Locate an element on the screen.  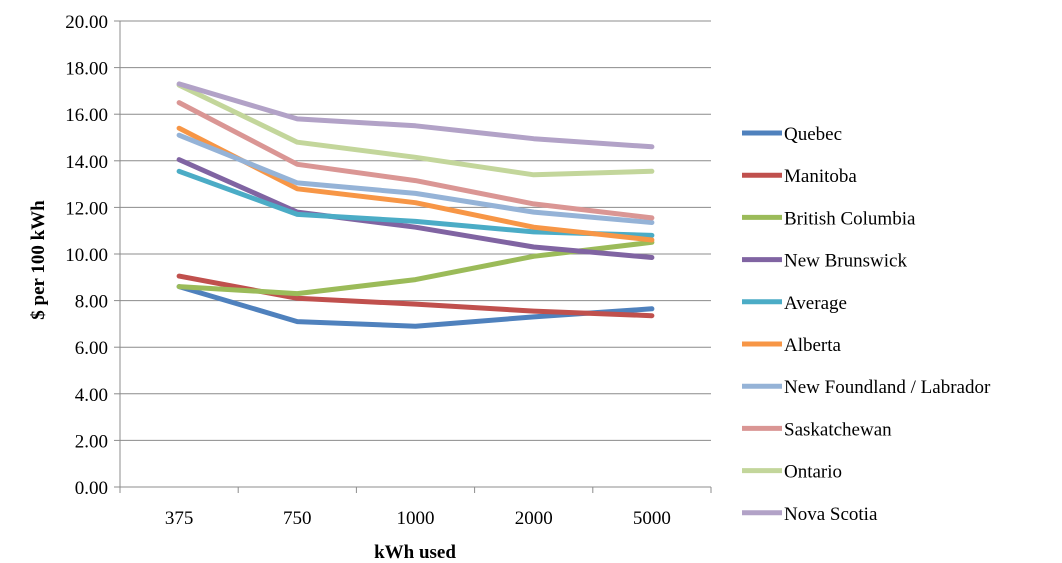
legend-label: Nova Scotia is located at coordinates (831, 514).